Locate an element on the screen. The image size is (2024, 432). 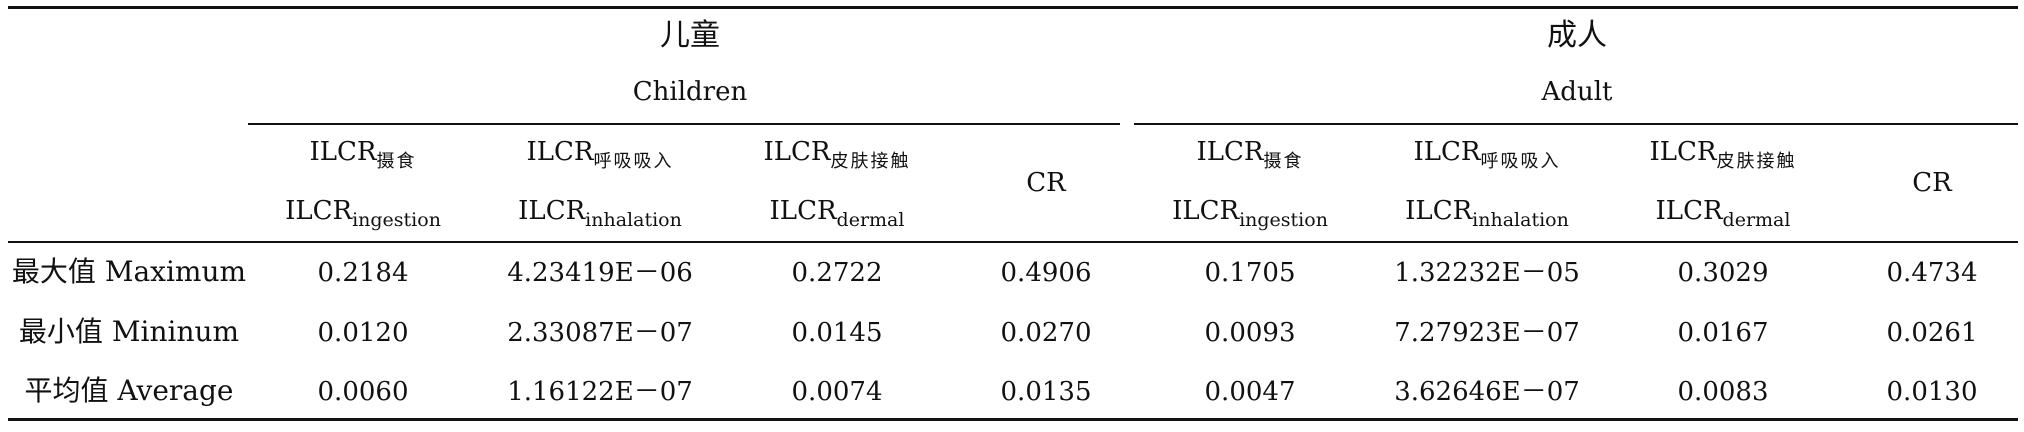
table-cell: 0.0270 is located at coordinates (1046, 333).